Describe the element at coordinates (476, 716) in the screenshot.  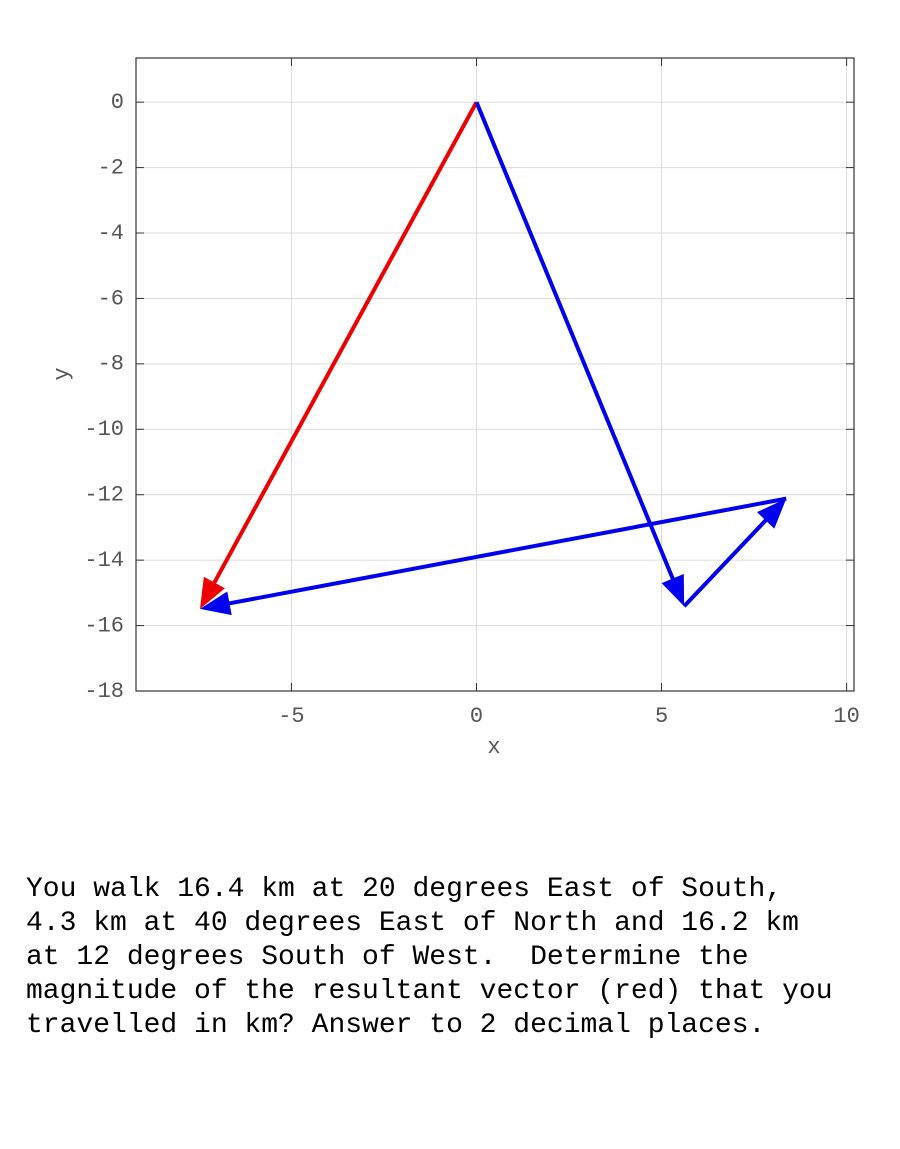
I see `x-tick-label: 0` at that location.